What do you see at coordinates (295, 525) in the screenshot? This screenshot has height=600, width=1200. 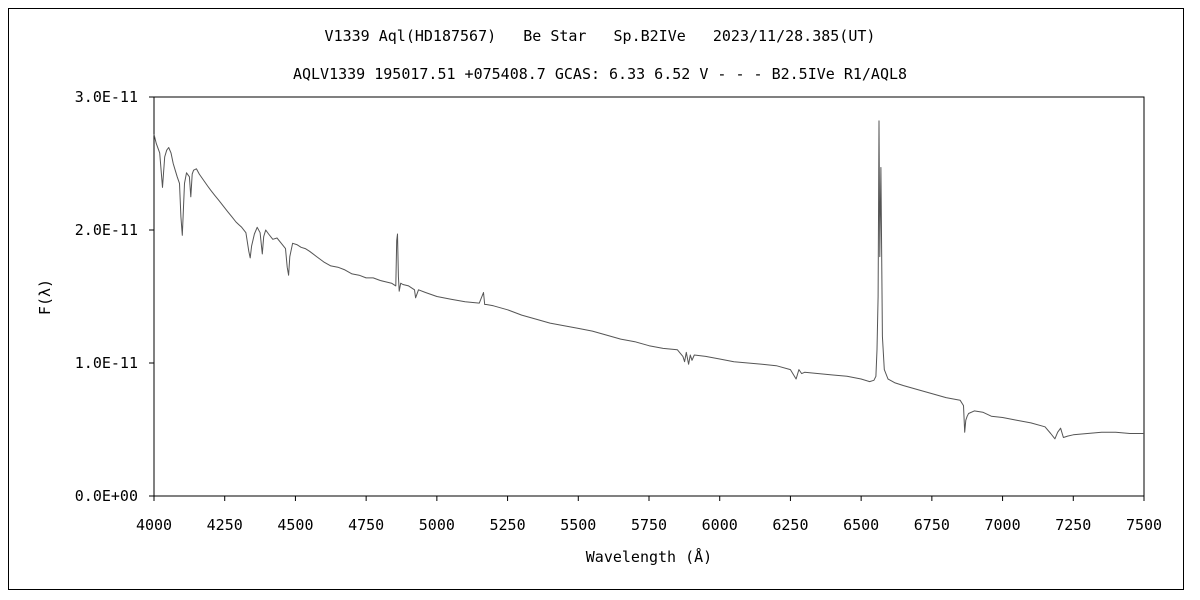 I see `x-tick-label: 4500` at bounding box center [295, 525].